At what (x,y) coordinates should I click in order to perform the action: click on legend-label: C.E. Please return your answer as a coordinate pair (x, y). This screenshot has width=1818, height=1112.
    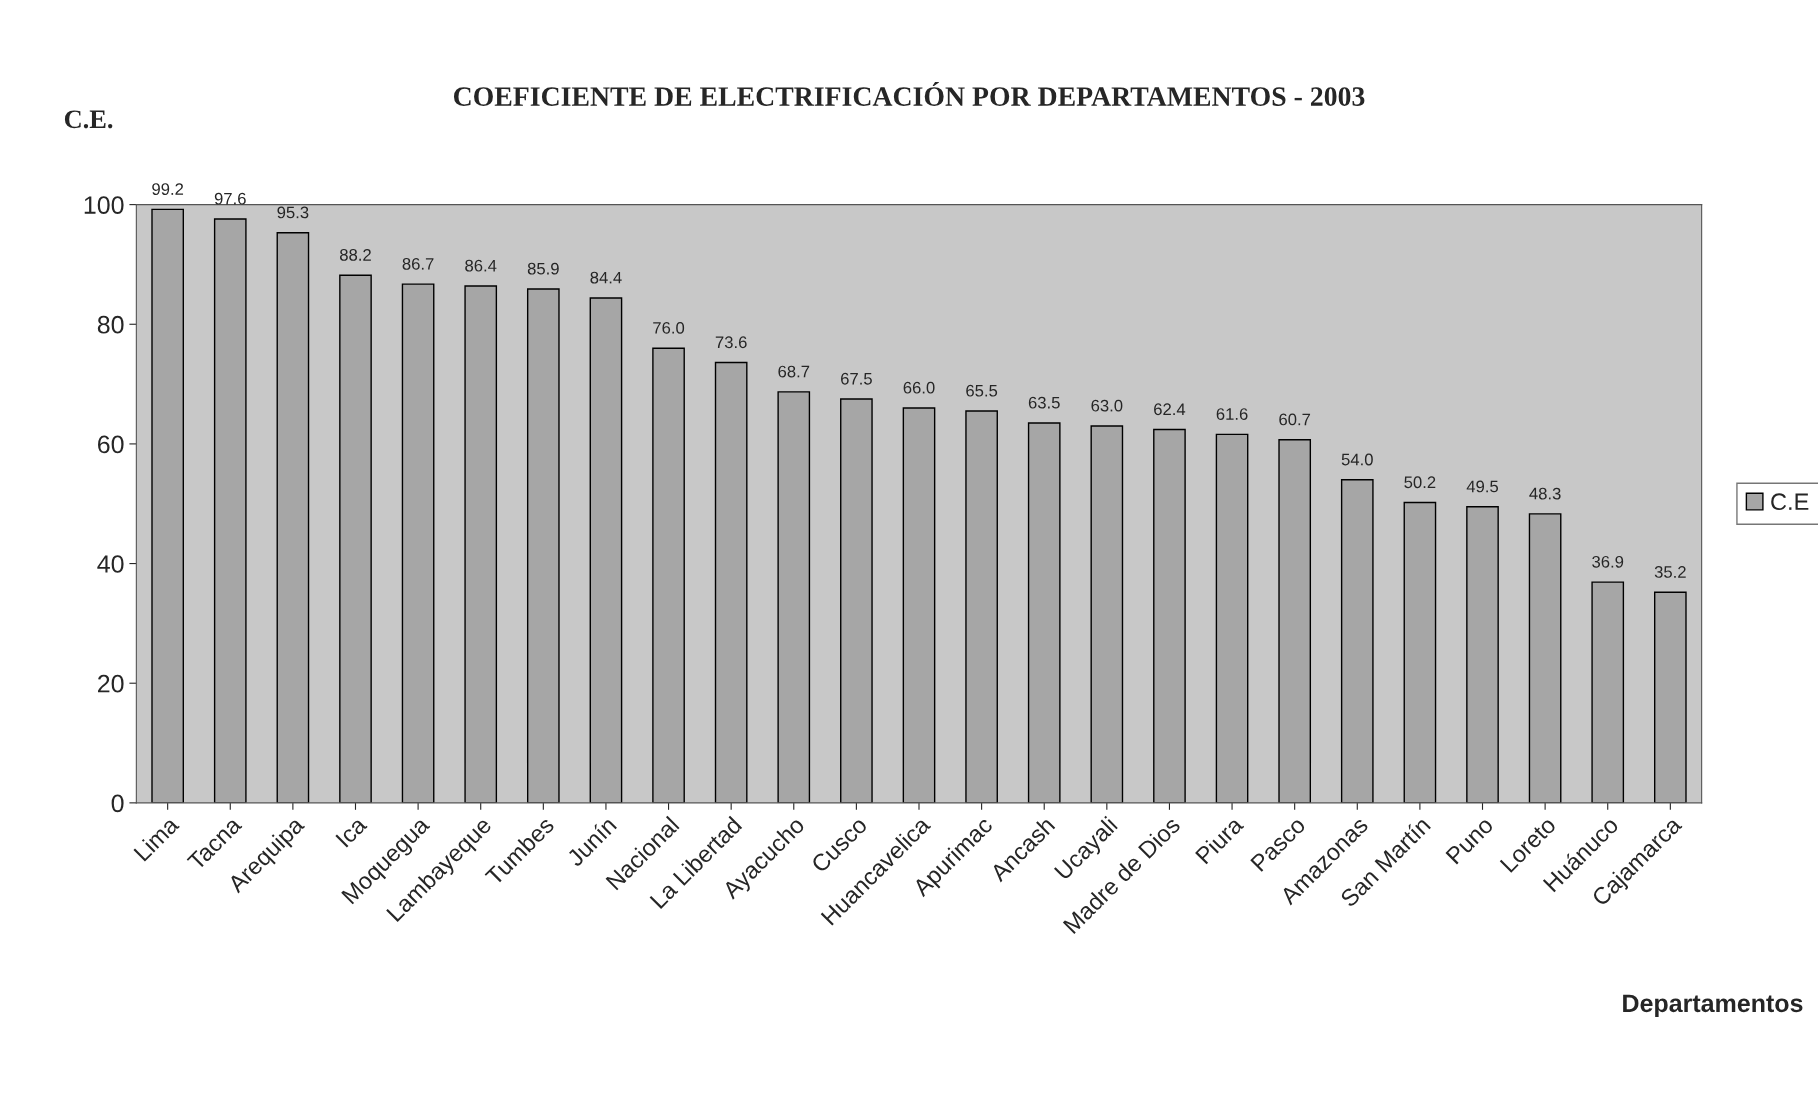
    Looking at the image, I should click on (1790, 502).